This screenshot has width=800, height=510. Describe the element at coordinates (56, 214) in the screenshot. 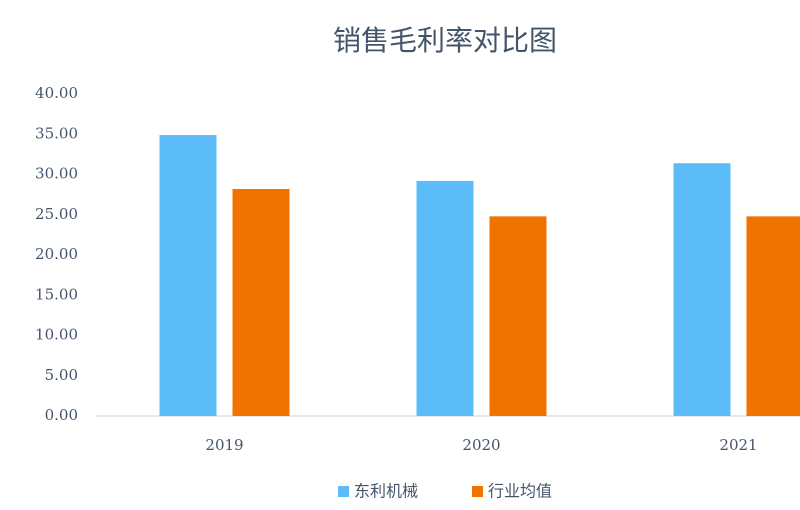

I see `y-tick-label: 25.00` at that location.